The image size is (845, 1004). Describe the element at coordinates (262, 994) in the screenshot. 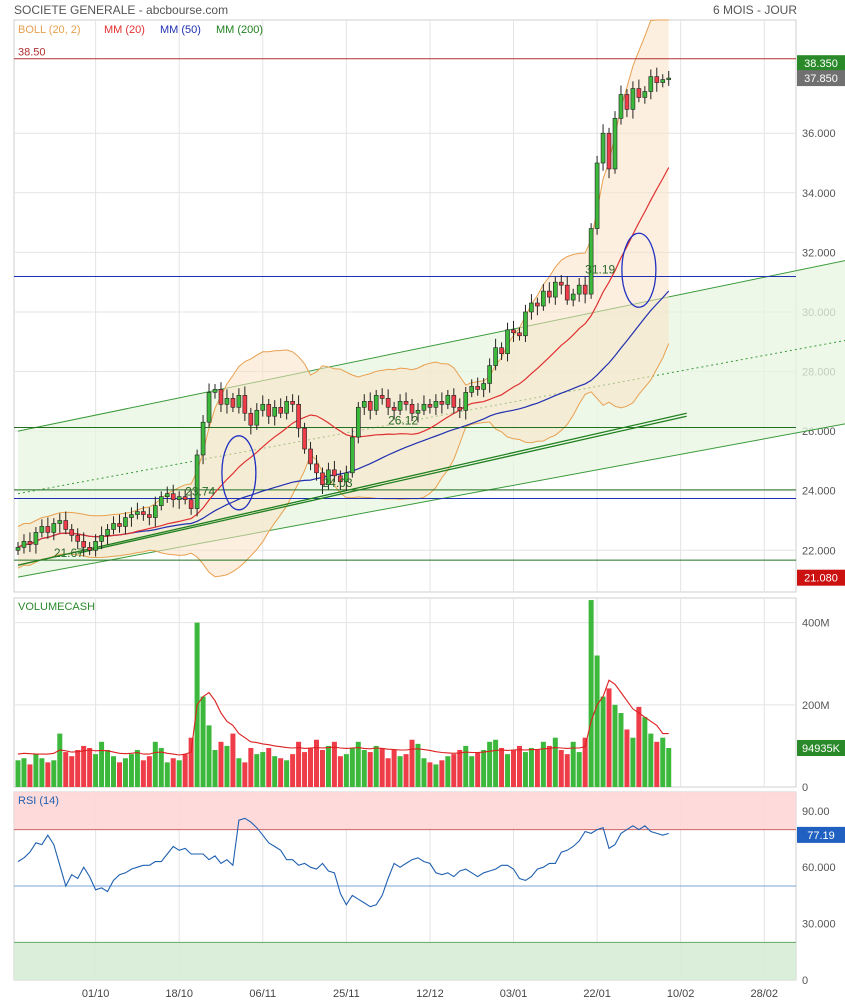

I see `x-tick-label: 06/11` at that location.